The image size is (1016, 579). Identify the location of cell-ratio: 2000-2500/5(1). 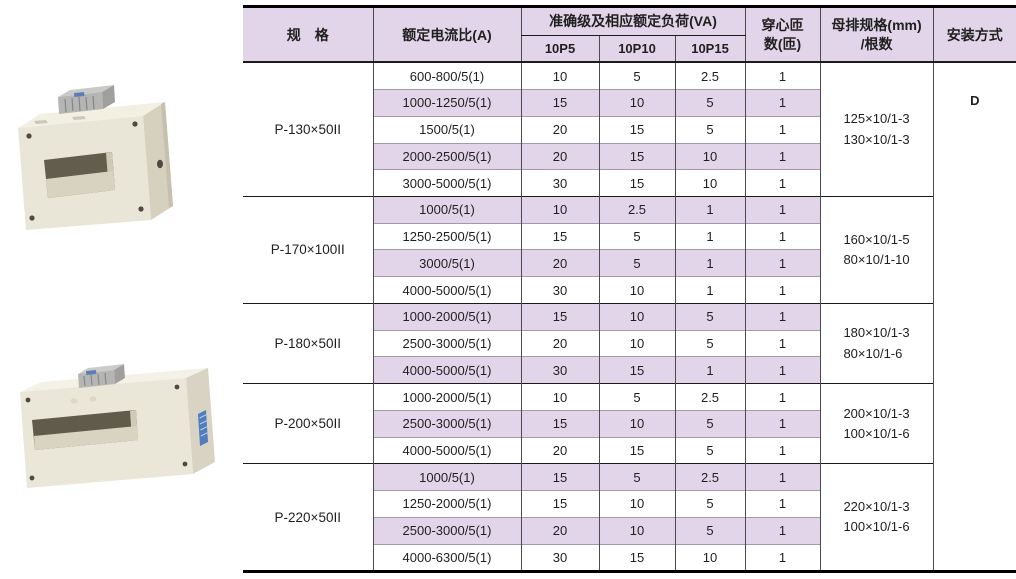
(446, 156).